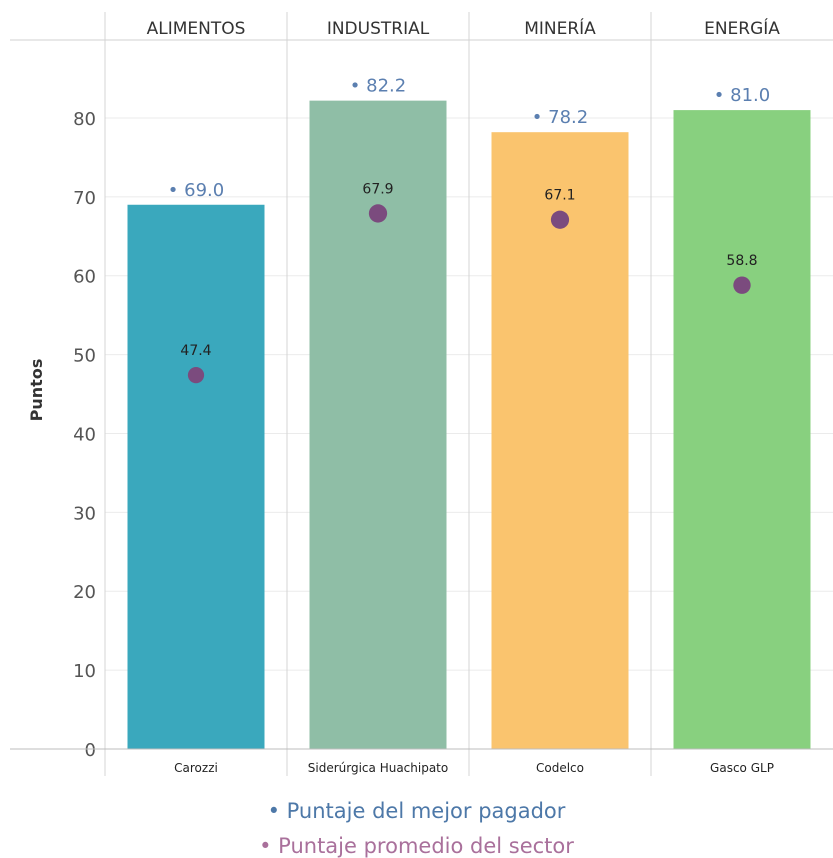  I want to click on y-tick-label: 60, so click(84, 277).